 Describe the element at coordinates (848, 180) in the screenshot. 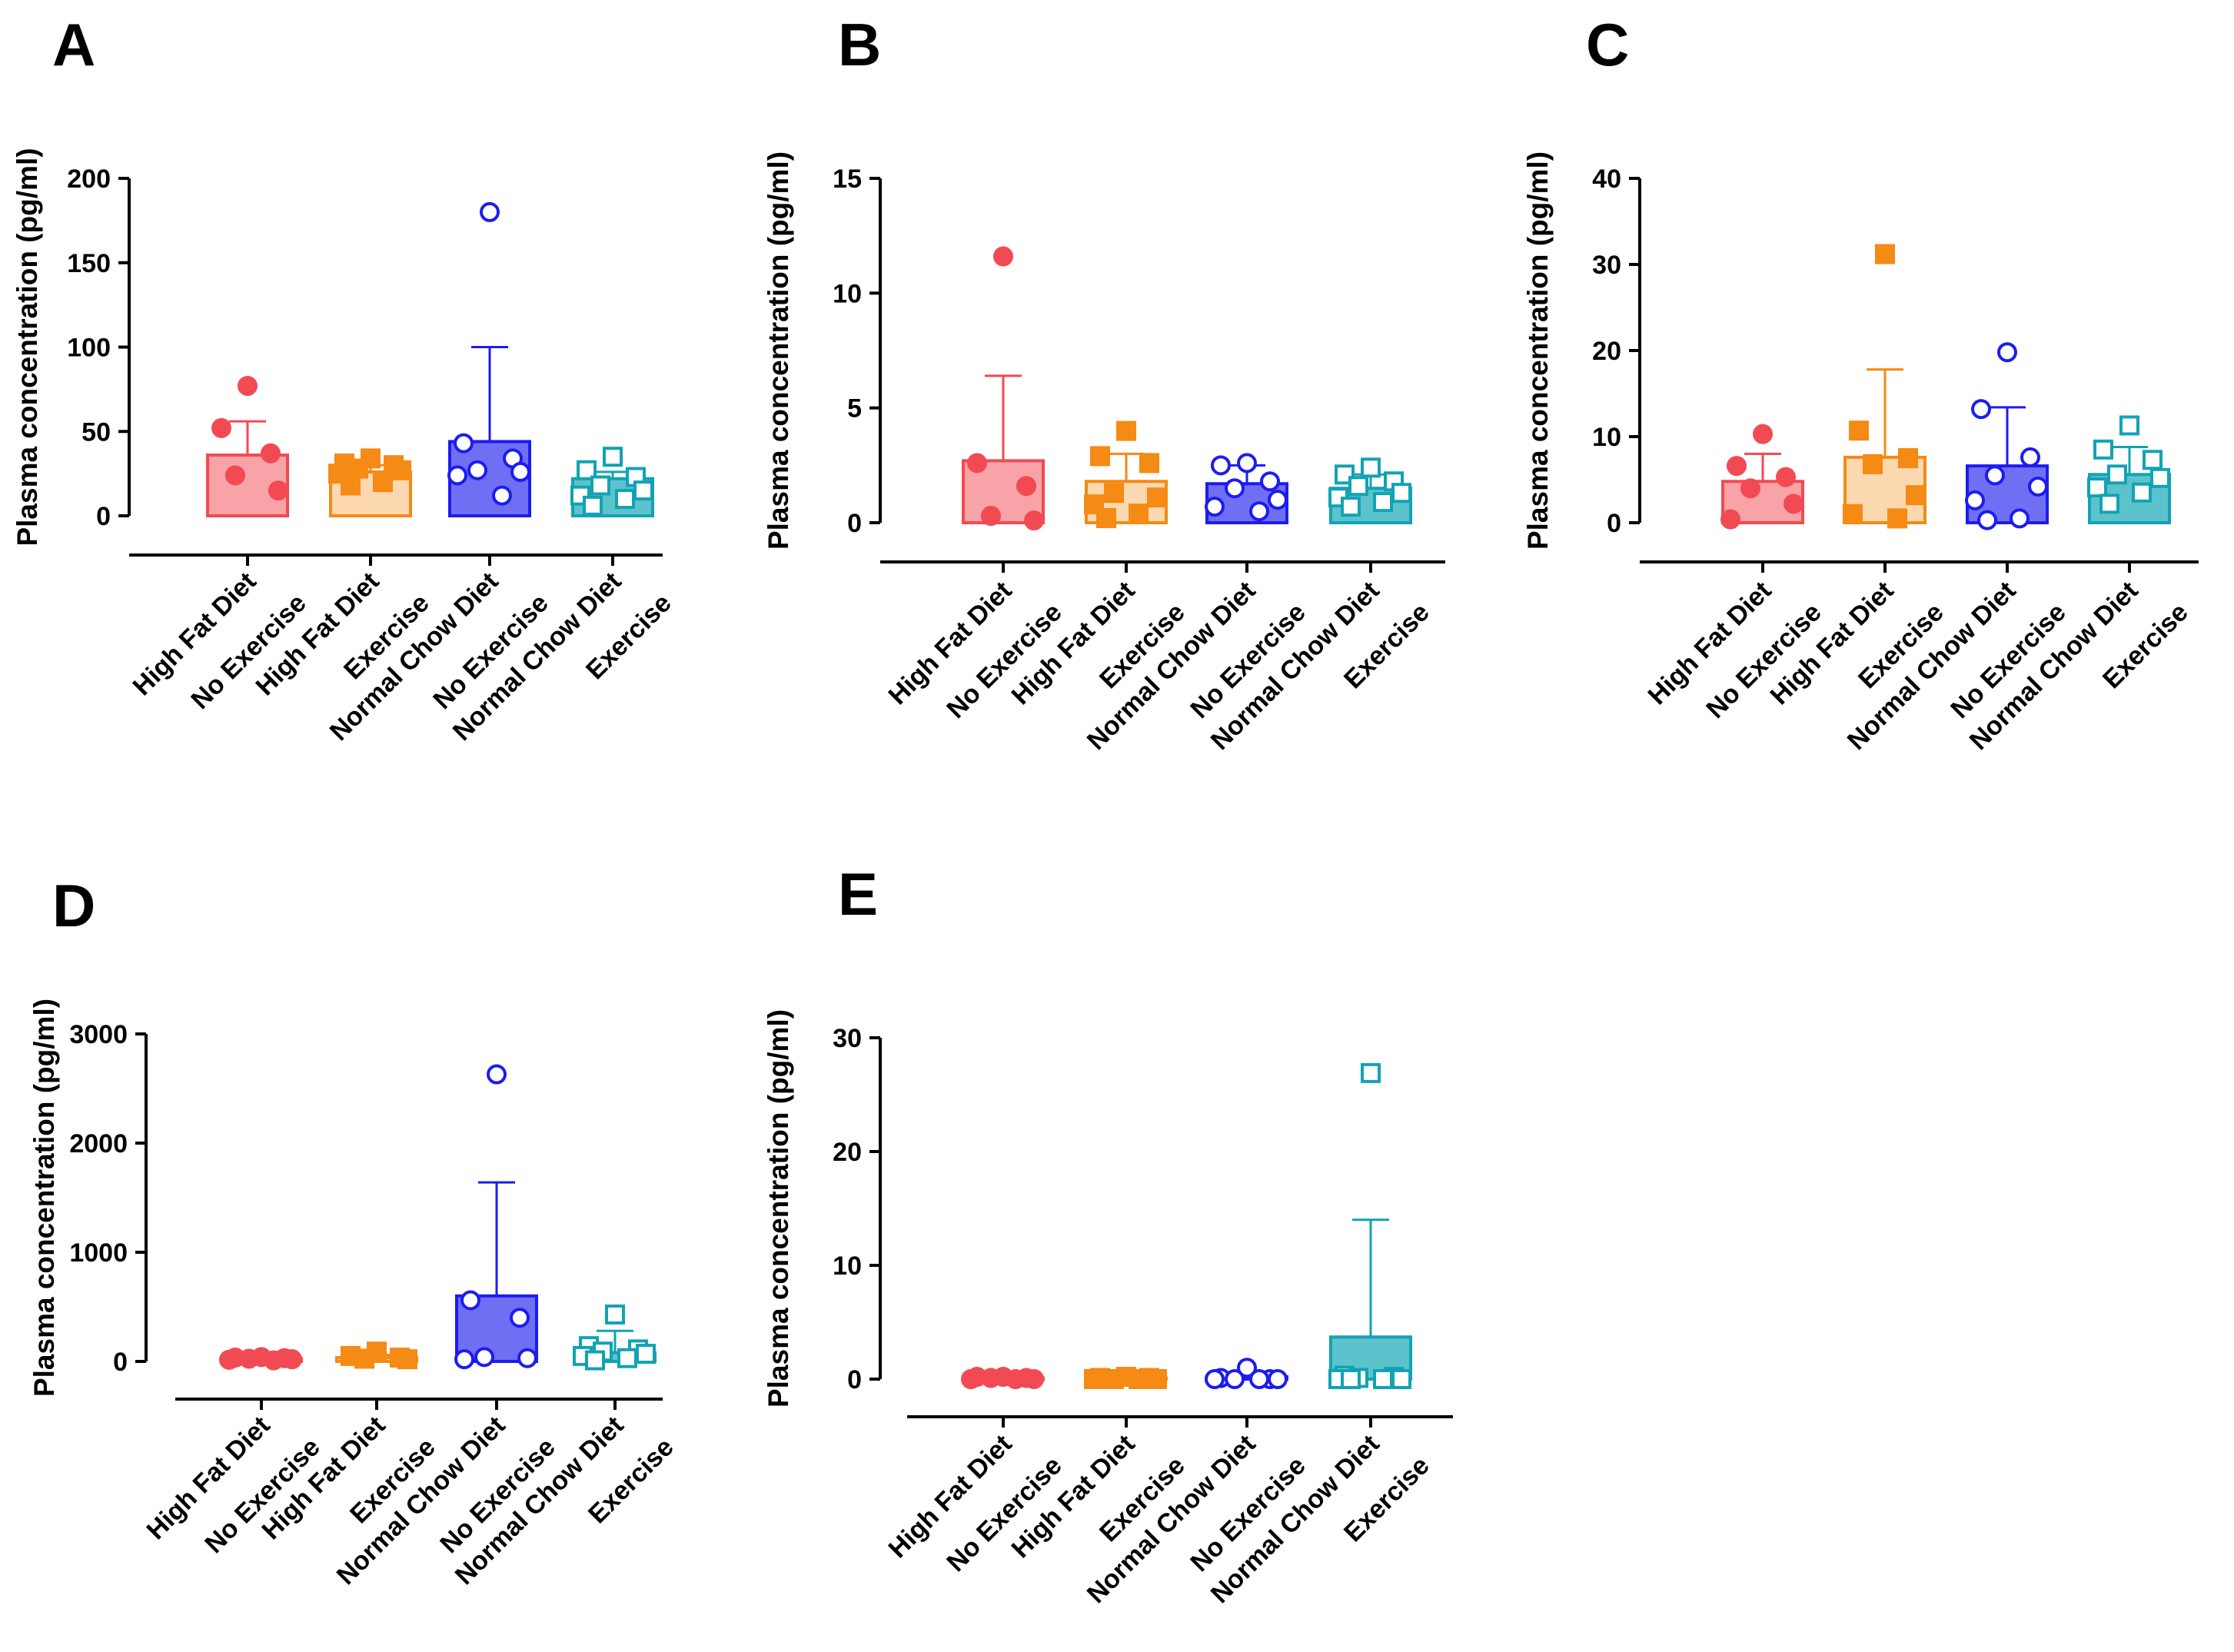

I see `y-tick-label: 15` at that location.